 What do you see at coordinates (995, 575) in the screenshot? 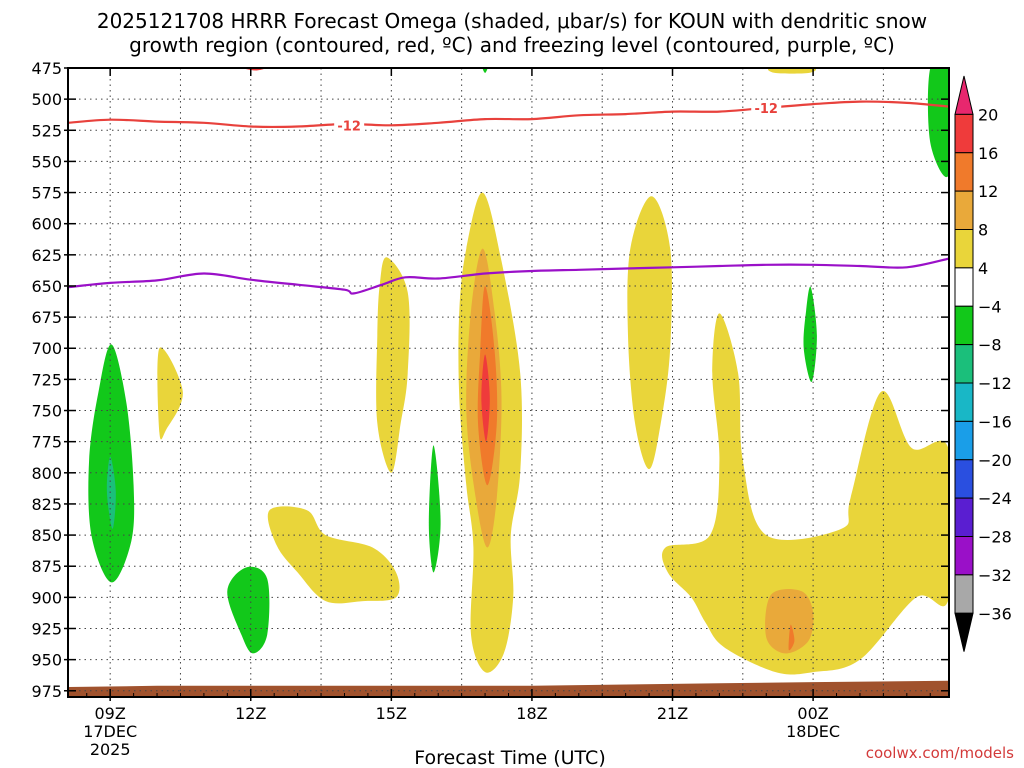
I see `colorbar-label-12: −32` at bounding box center [995, 575].